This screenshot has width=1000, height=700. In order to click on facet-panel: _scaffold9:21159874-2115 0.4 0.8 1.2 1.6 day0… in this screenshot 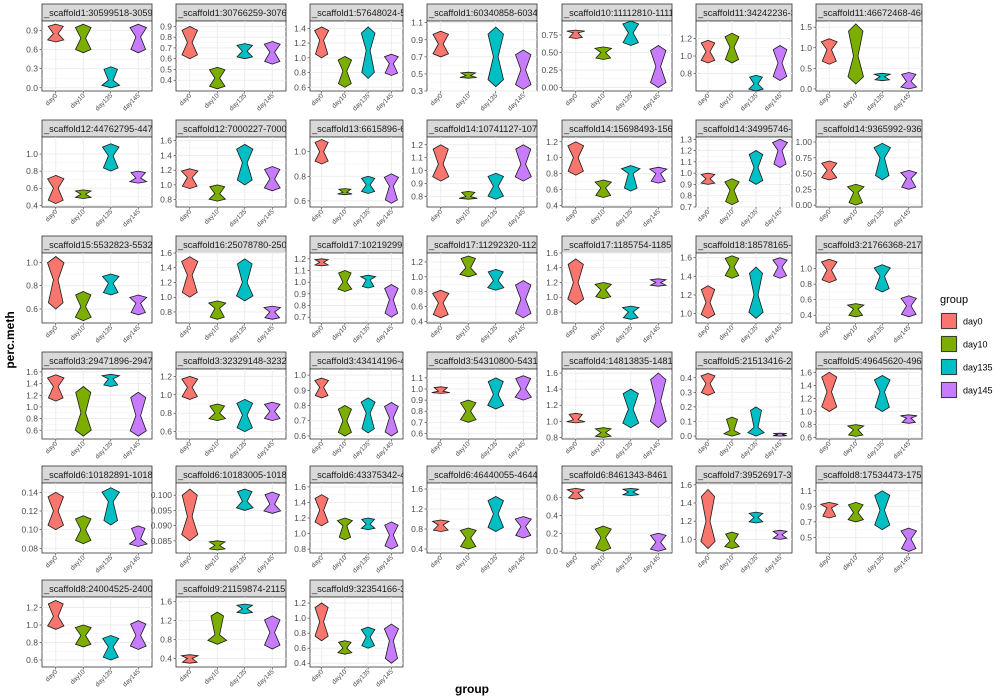, I will do `click(223, 633)`.